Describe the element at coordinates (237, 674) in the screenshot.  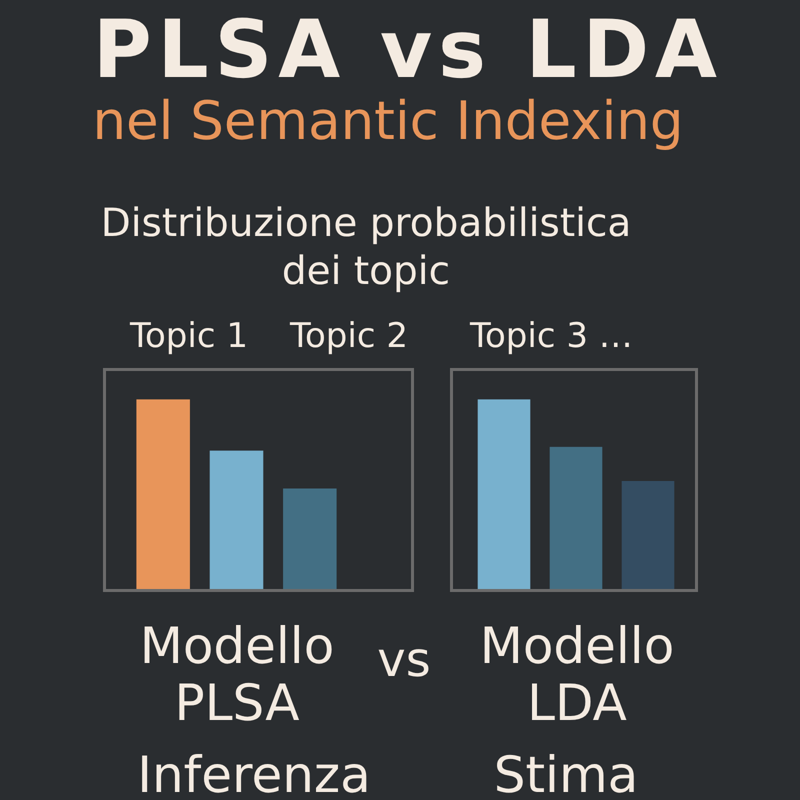
I see `x-axis-title: Modello PLSA` at that location.